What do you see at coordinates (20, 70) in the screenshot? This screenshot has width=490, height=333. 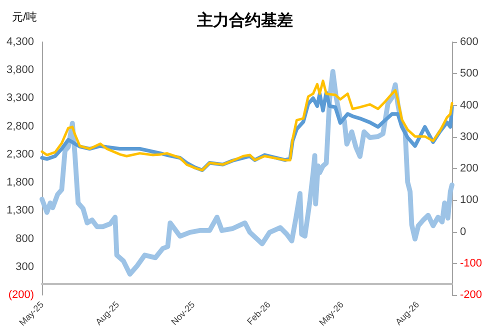 I see `y-tick-label: 3,800` at bounding box center [20, 70].